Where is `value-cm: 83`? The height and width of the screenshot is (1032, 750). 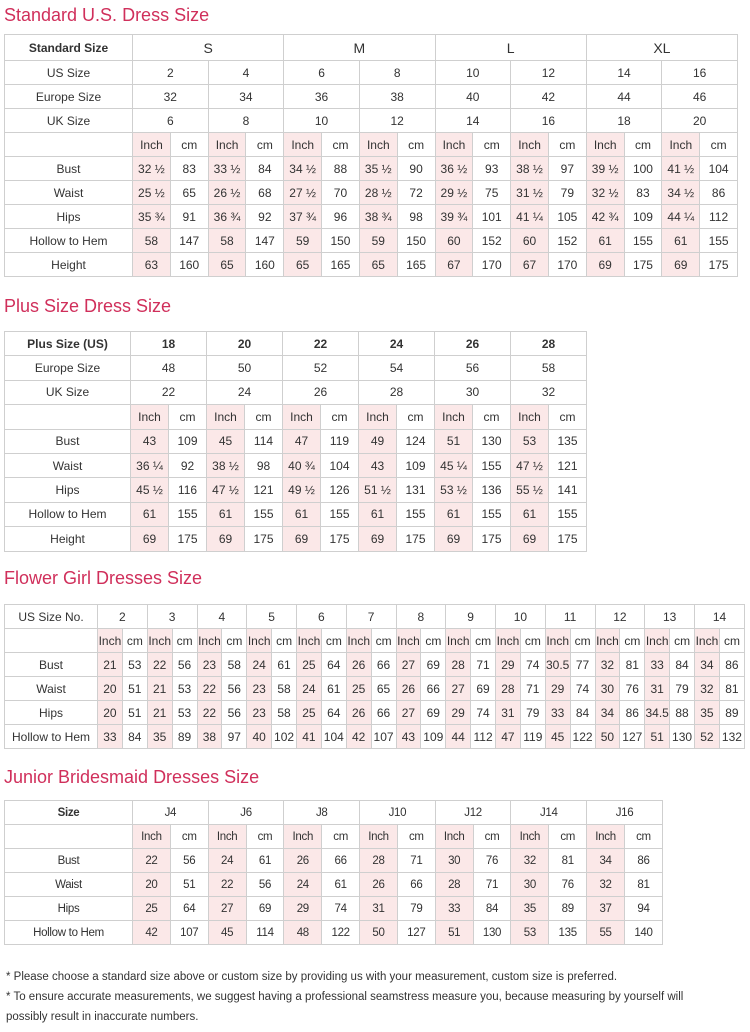
value-cm: 83 is located at coordinates (189, 168).